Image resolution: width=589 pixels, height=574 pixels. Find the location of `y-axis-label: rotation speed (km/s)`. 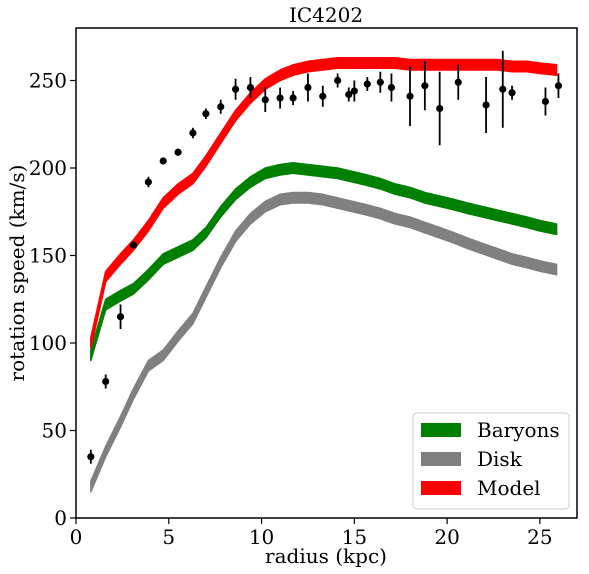

y-axis-label: rotation speed (km/s) is located at coordinates (17, 273).